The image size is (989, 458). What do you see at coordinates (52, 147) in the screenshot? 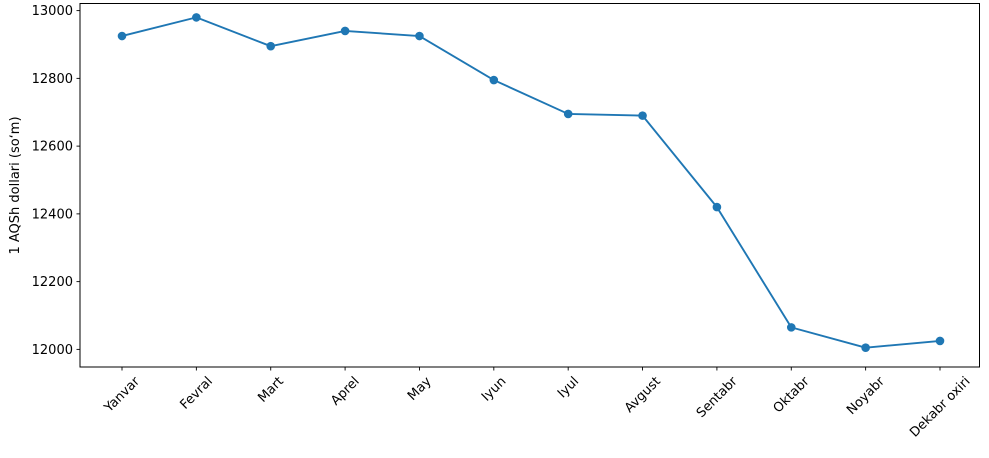
I see `y-tick-label: 12600` at bounding box center [52, 147].